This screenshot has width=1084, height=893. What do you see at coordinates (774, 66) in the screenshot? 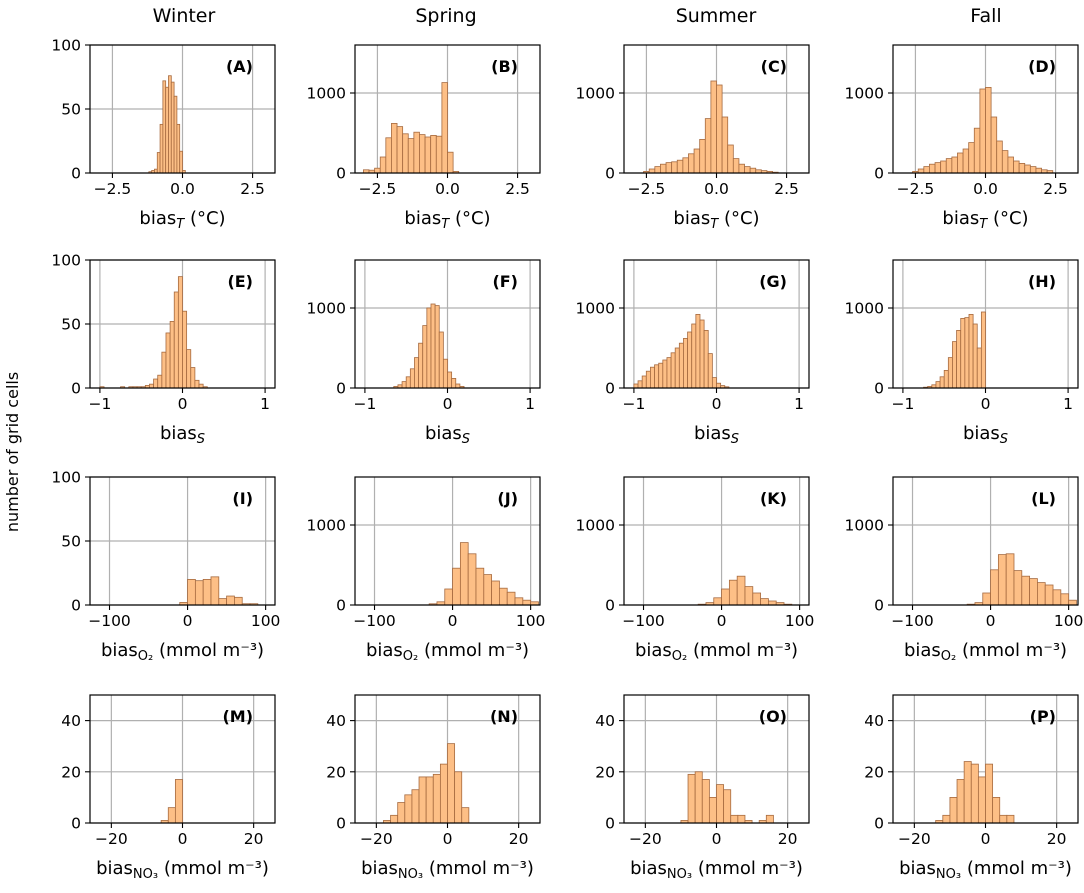
I see `panel-label: (C)` at bounding box center [774, 66].